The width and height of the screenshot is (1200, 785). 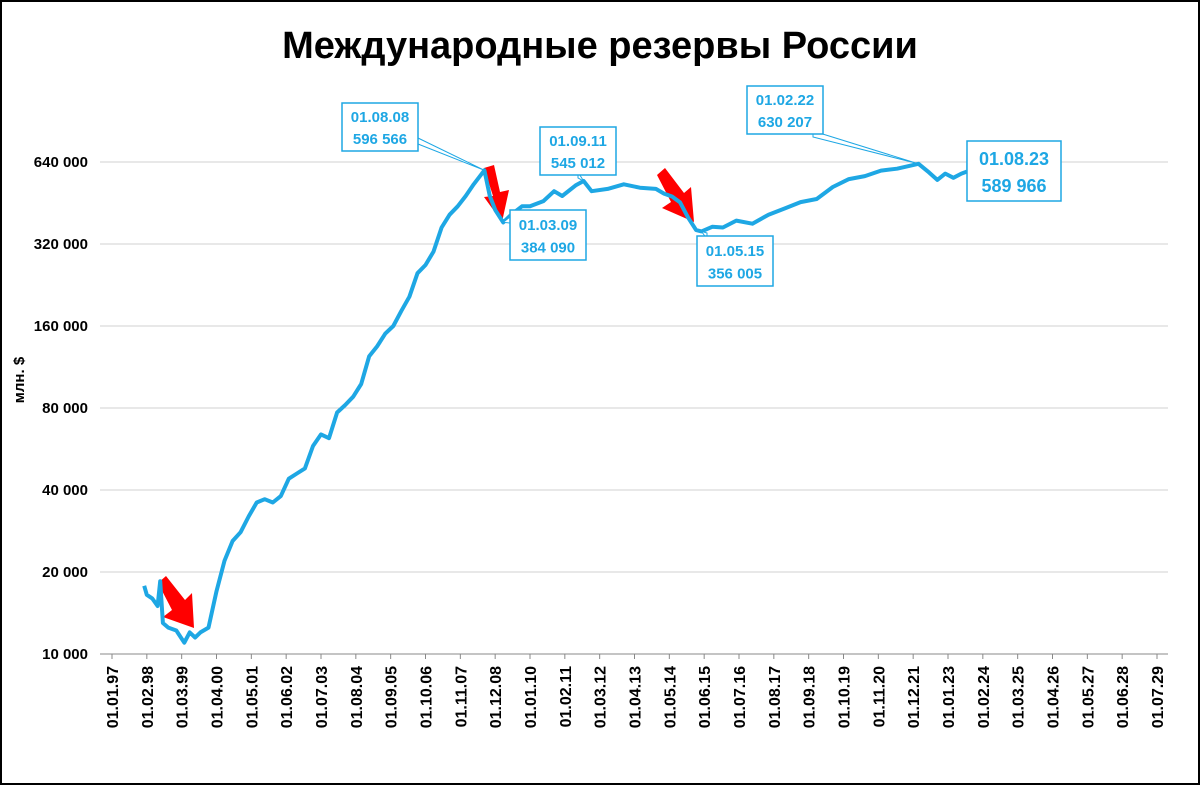 I want to click on annotation-value: 596 566, so click(x=380, y=139).